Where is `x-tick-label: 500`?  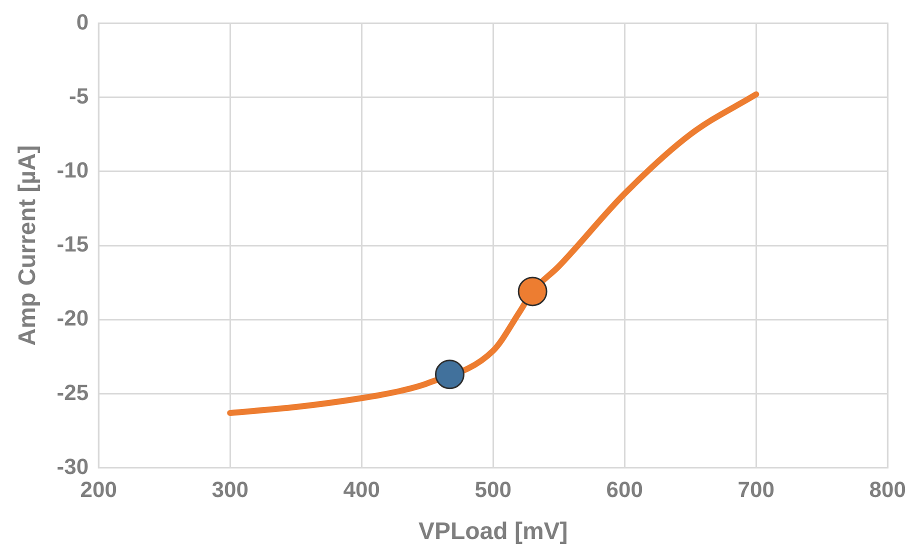 x-tick-label: 500 is located at coordinates (493, 489).